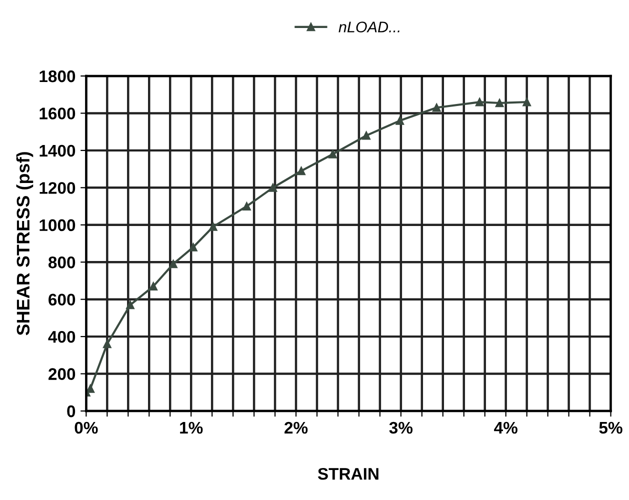  I want to click on x-tick-label: 4%, so click(506, 428).